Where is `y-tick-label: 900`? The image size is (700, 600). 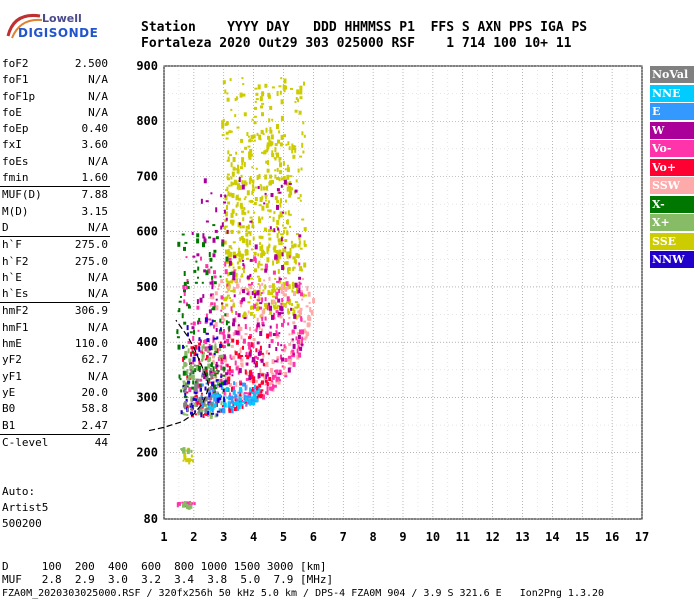
y-tick-label: 900 is located at coordinates (147, 66).